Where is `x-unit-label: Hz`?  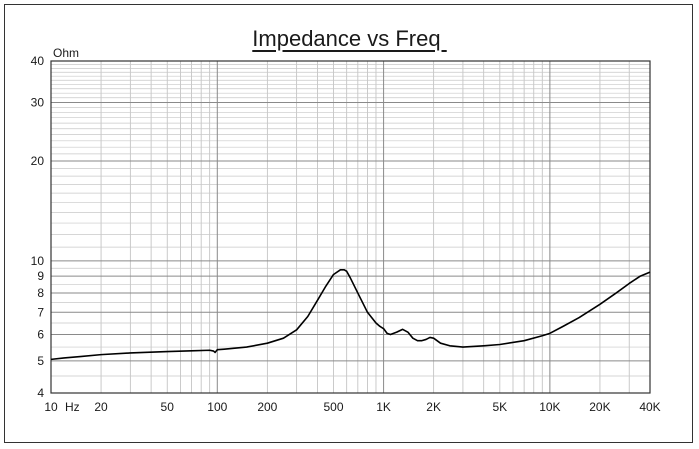
x-unit-label: Hz is located at coordinates (72, 407).